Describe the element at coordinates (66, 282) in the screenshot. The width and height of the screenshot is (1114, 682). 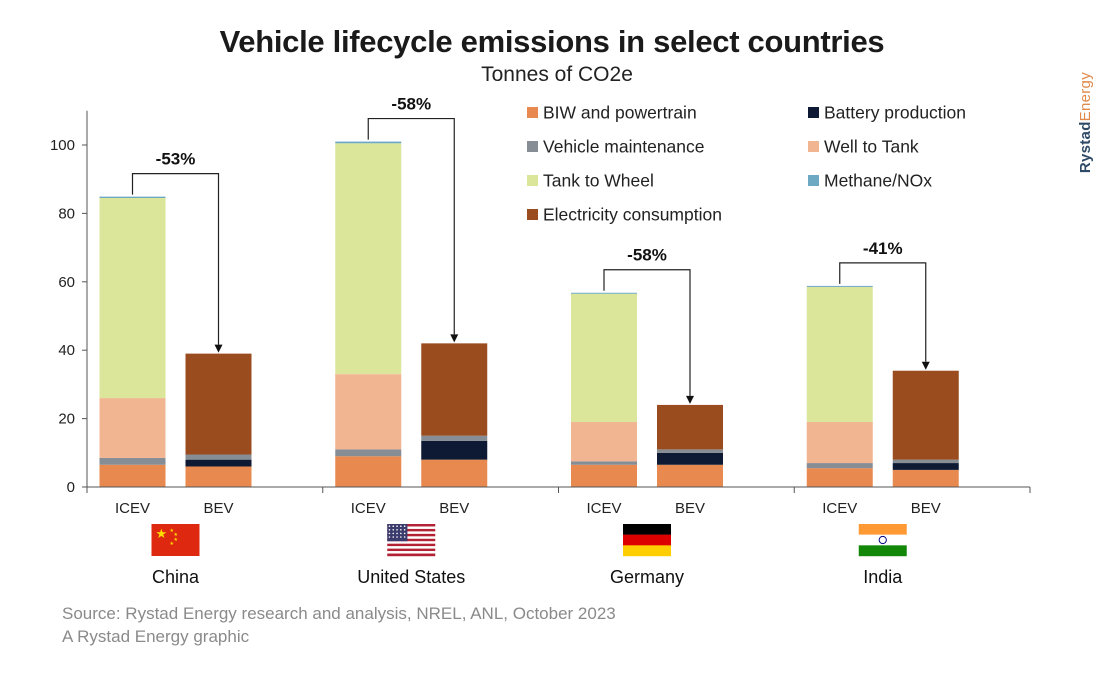
I see `y-tick-label: 60` at that location.